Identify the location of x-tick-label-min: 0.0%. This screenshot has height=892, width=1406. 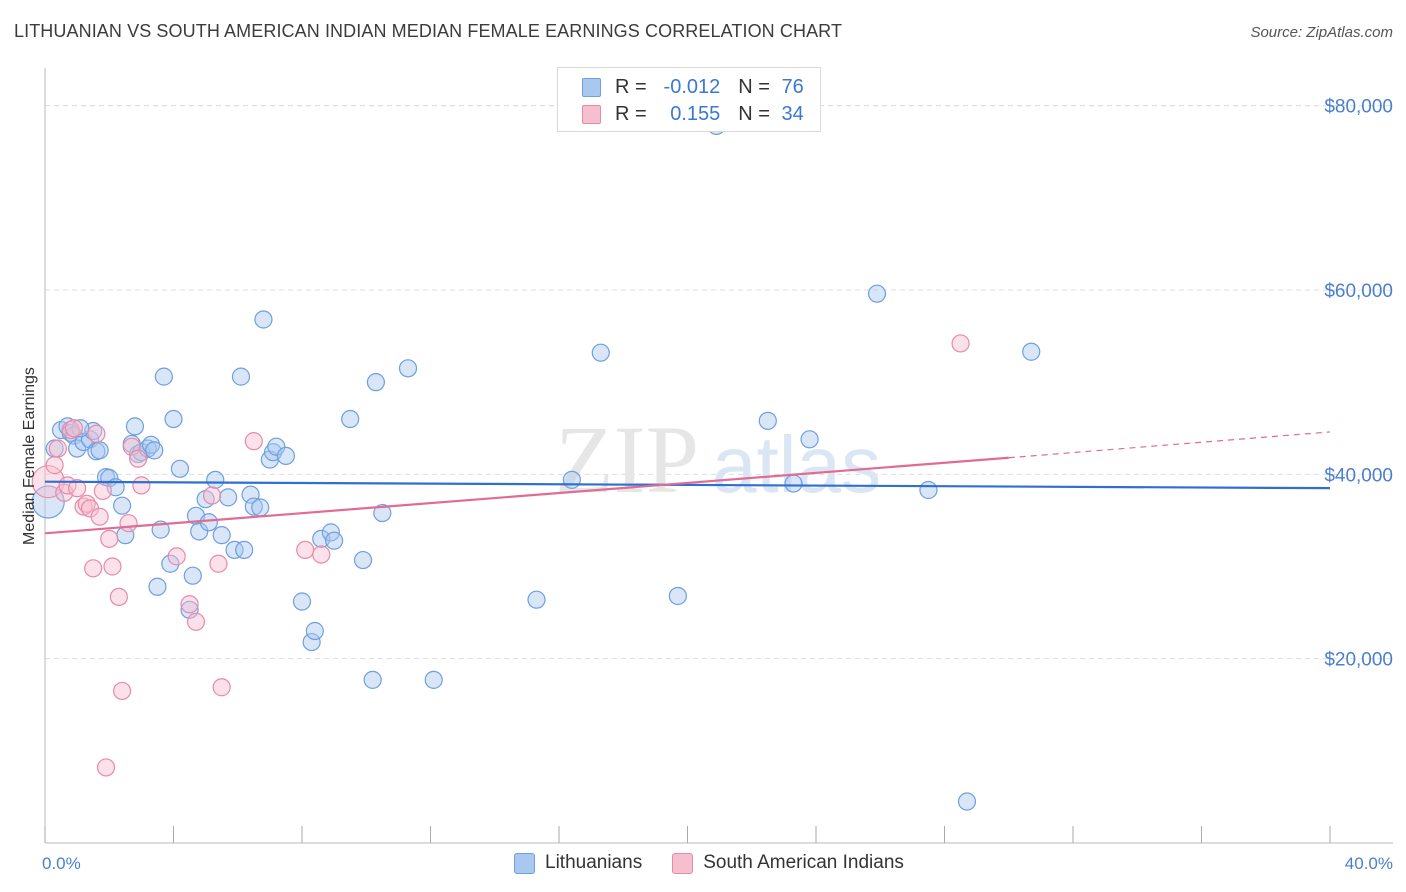
(61, 863).